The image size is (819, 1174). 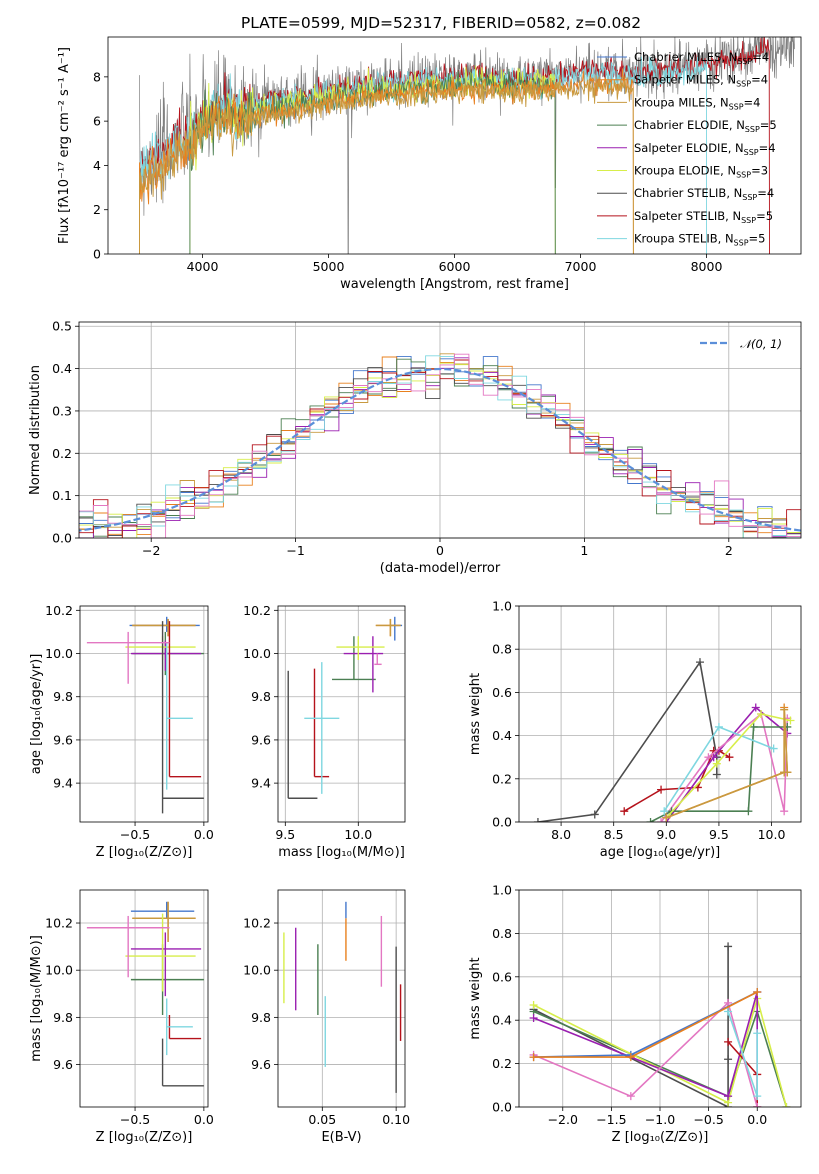 What do you see at coordinates (204, 834) in the screenshot?
I see `x-tick-label: 0.0` at bounding box center [204, 834].